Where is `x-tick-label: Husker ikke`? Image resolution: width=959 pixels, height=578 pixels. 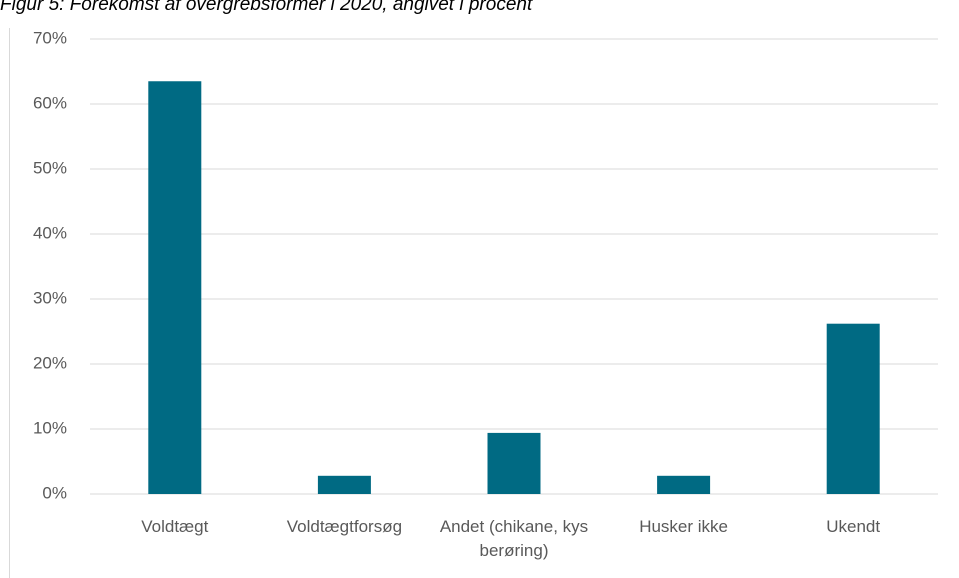
x-tick-label: Husker ikke is located at coordinates (683, 526).